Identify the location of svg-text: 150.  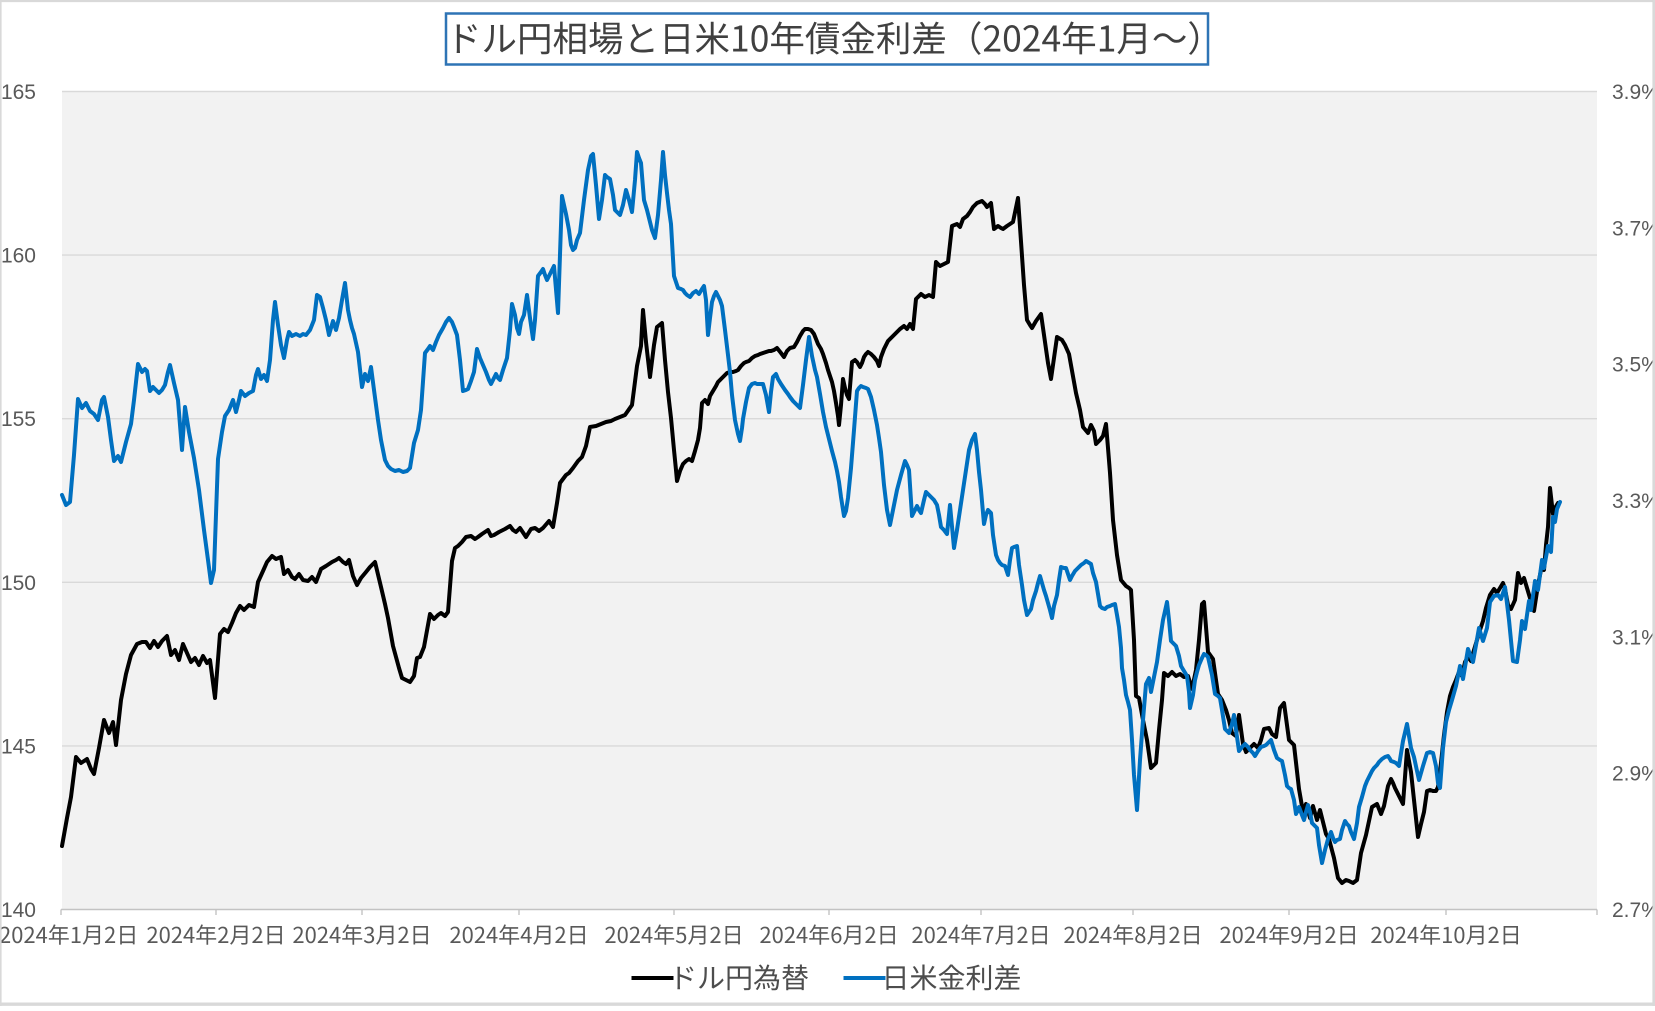
(18, 583).